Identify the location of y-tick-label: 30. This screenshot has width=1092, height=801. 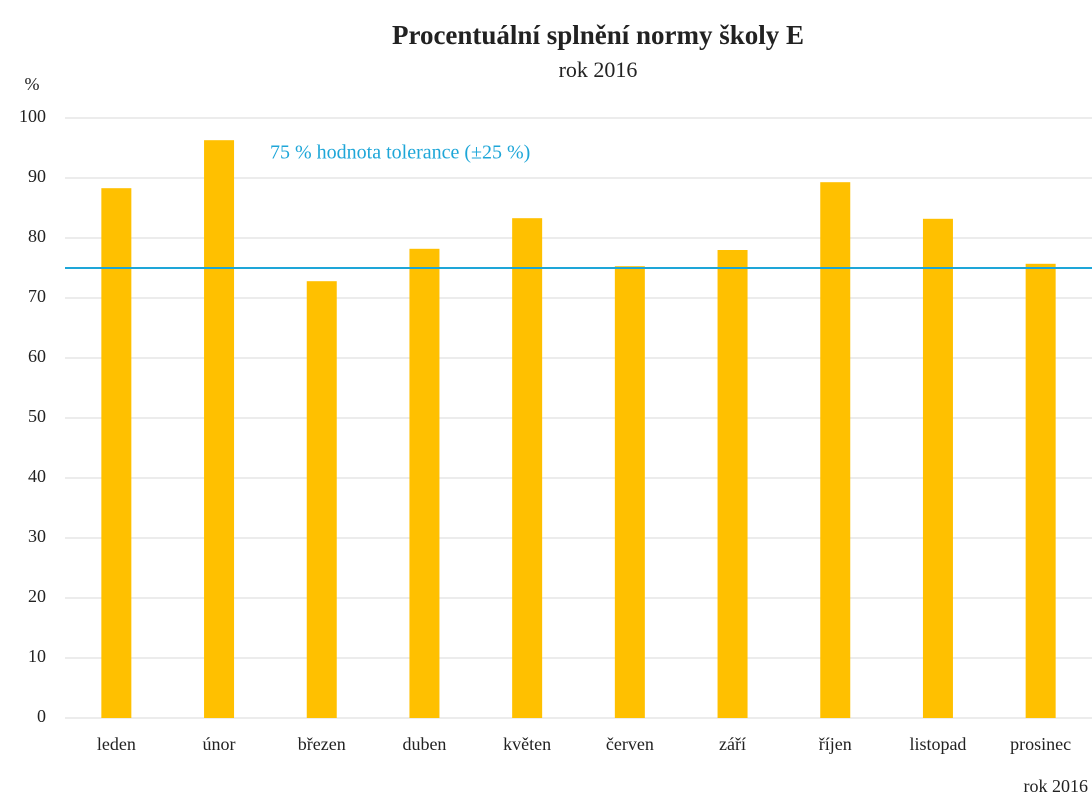
(37, 536).